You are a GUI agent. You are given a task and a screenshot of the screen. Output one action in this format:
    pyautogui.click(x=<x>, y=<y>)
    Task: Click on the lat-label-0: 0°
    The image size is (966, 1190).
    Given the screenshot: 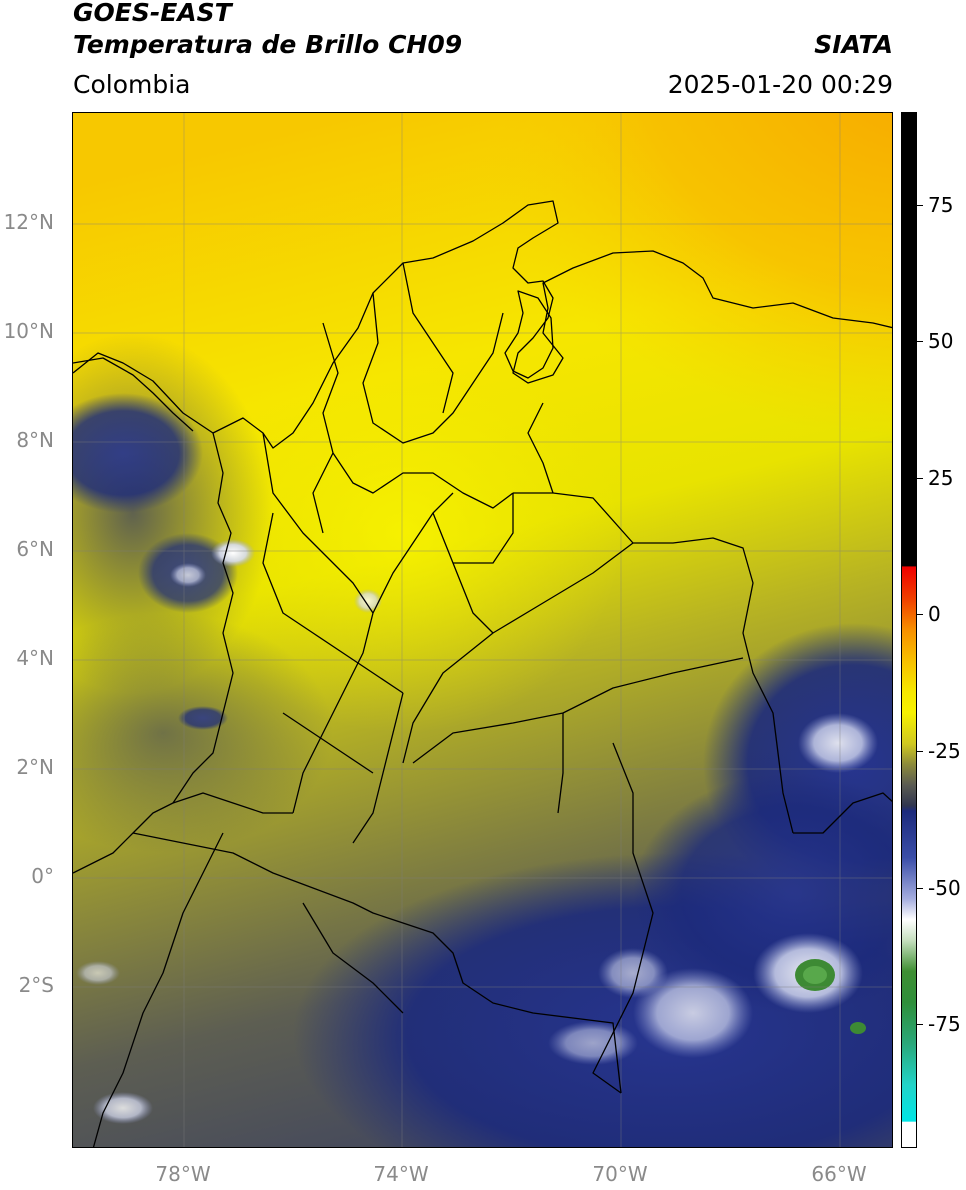 What is the action you would take?
    pyautogui.click(x=42, y=876)
    